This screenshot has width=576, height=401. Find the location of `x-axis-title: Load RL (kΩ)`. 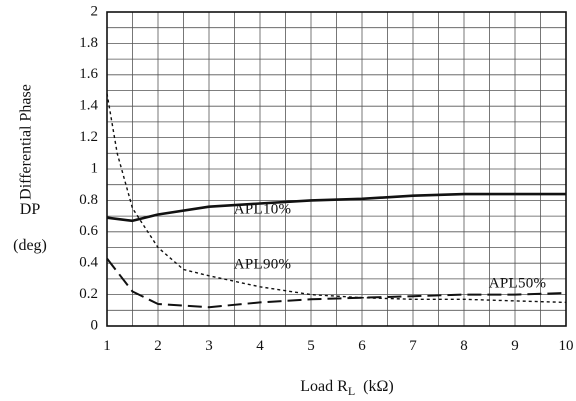

x-axis-title: Load RL (kΩ) is located at coordinates (346, 388).